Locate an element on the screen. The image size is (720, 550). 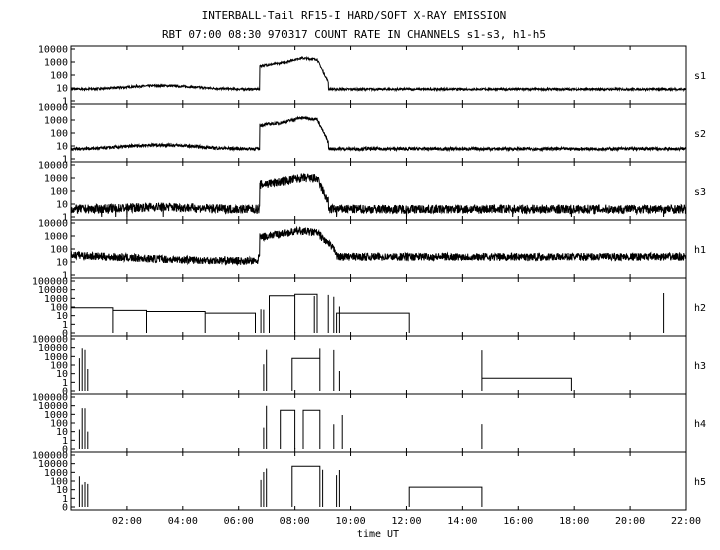
panel-h1: 1 10 100 1000 10000 h1 is located at coordinates (372, 250).